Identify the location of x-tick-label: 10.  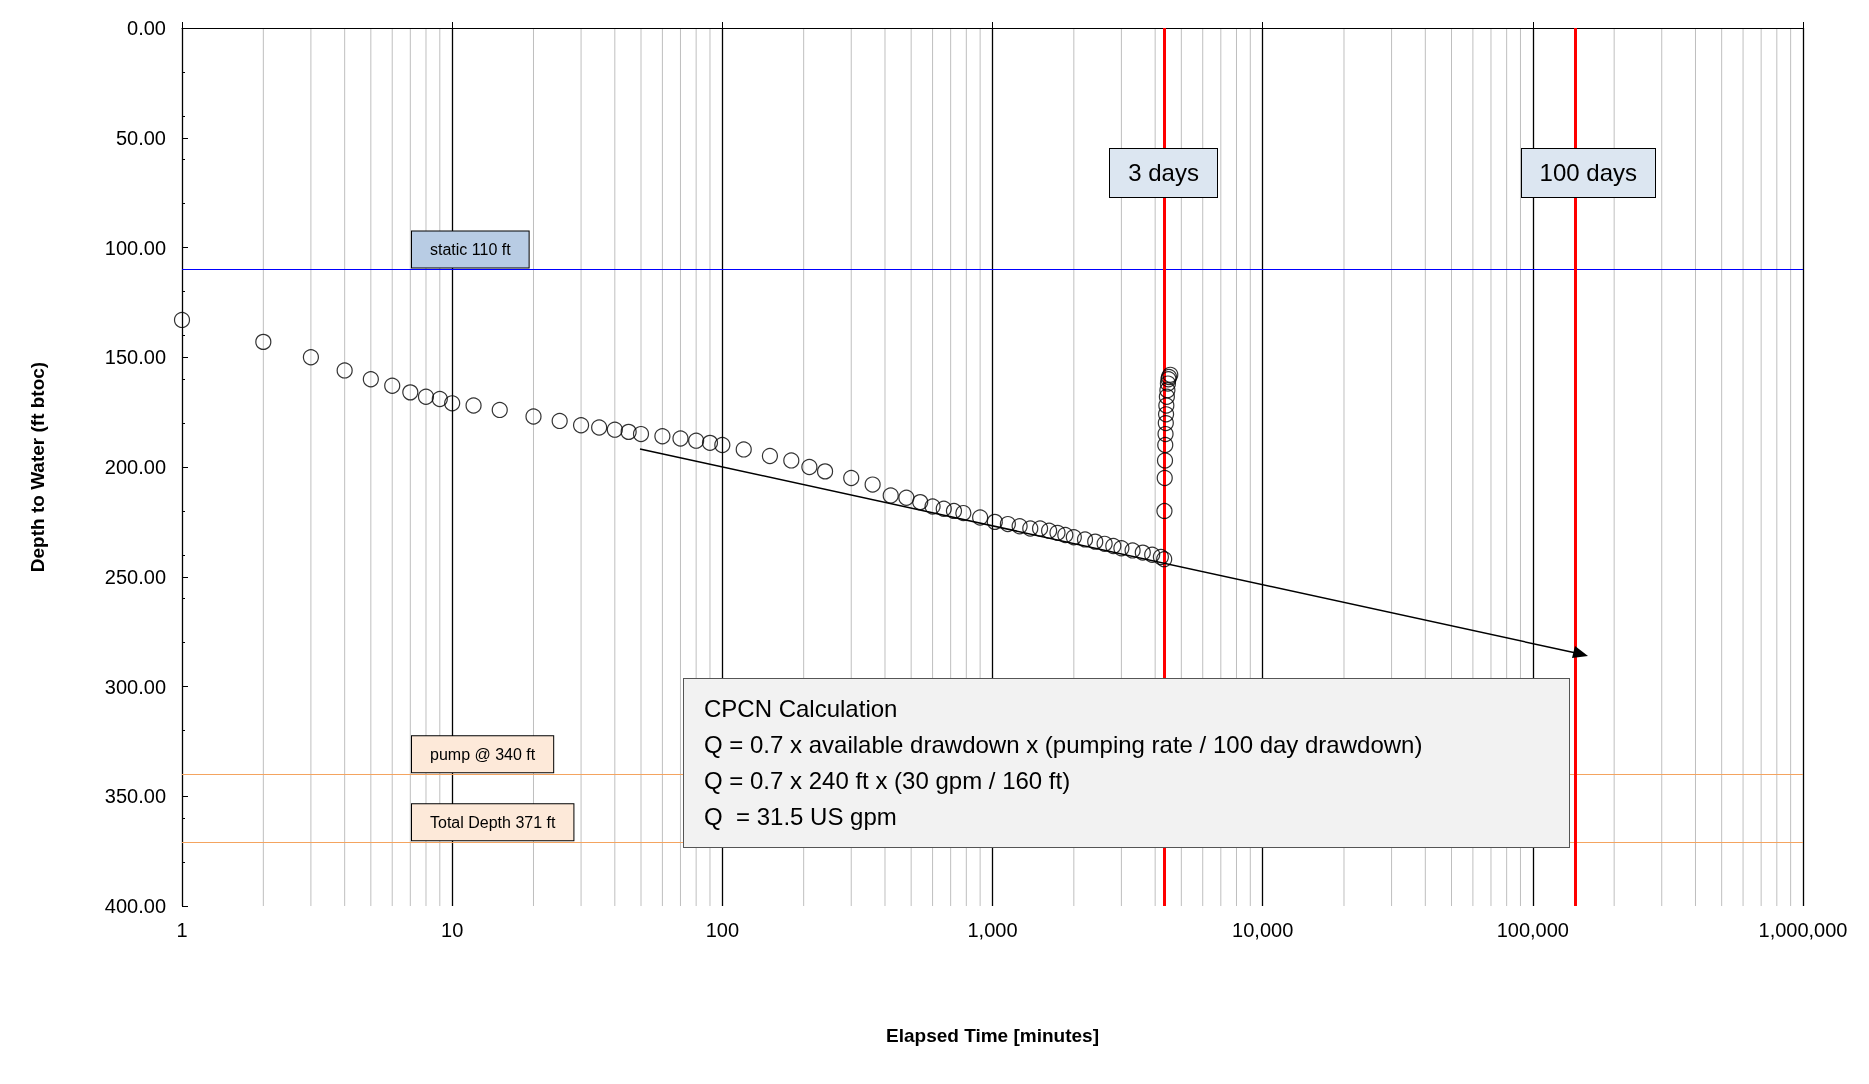
(452, 930).